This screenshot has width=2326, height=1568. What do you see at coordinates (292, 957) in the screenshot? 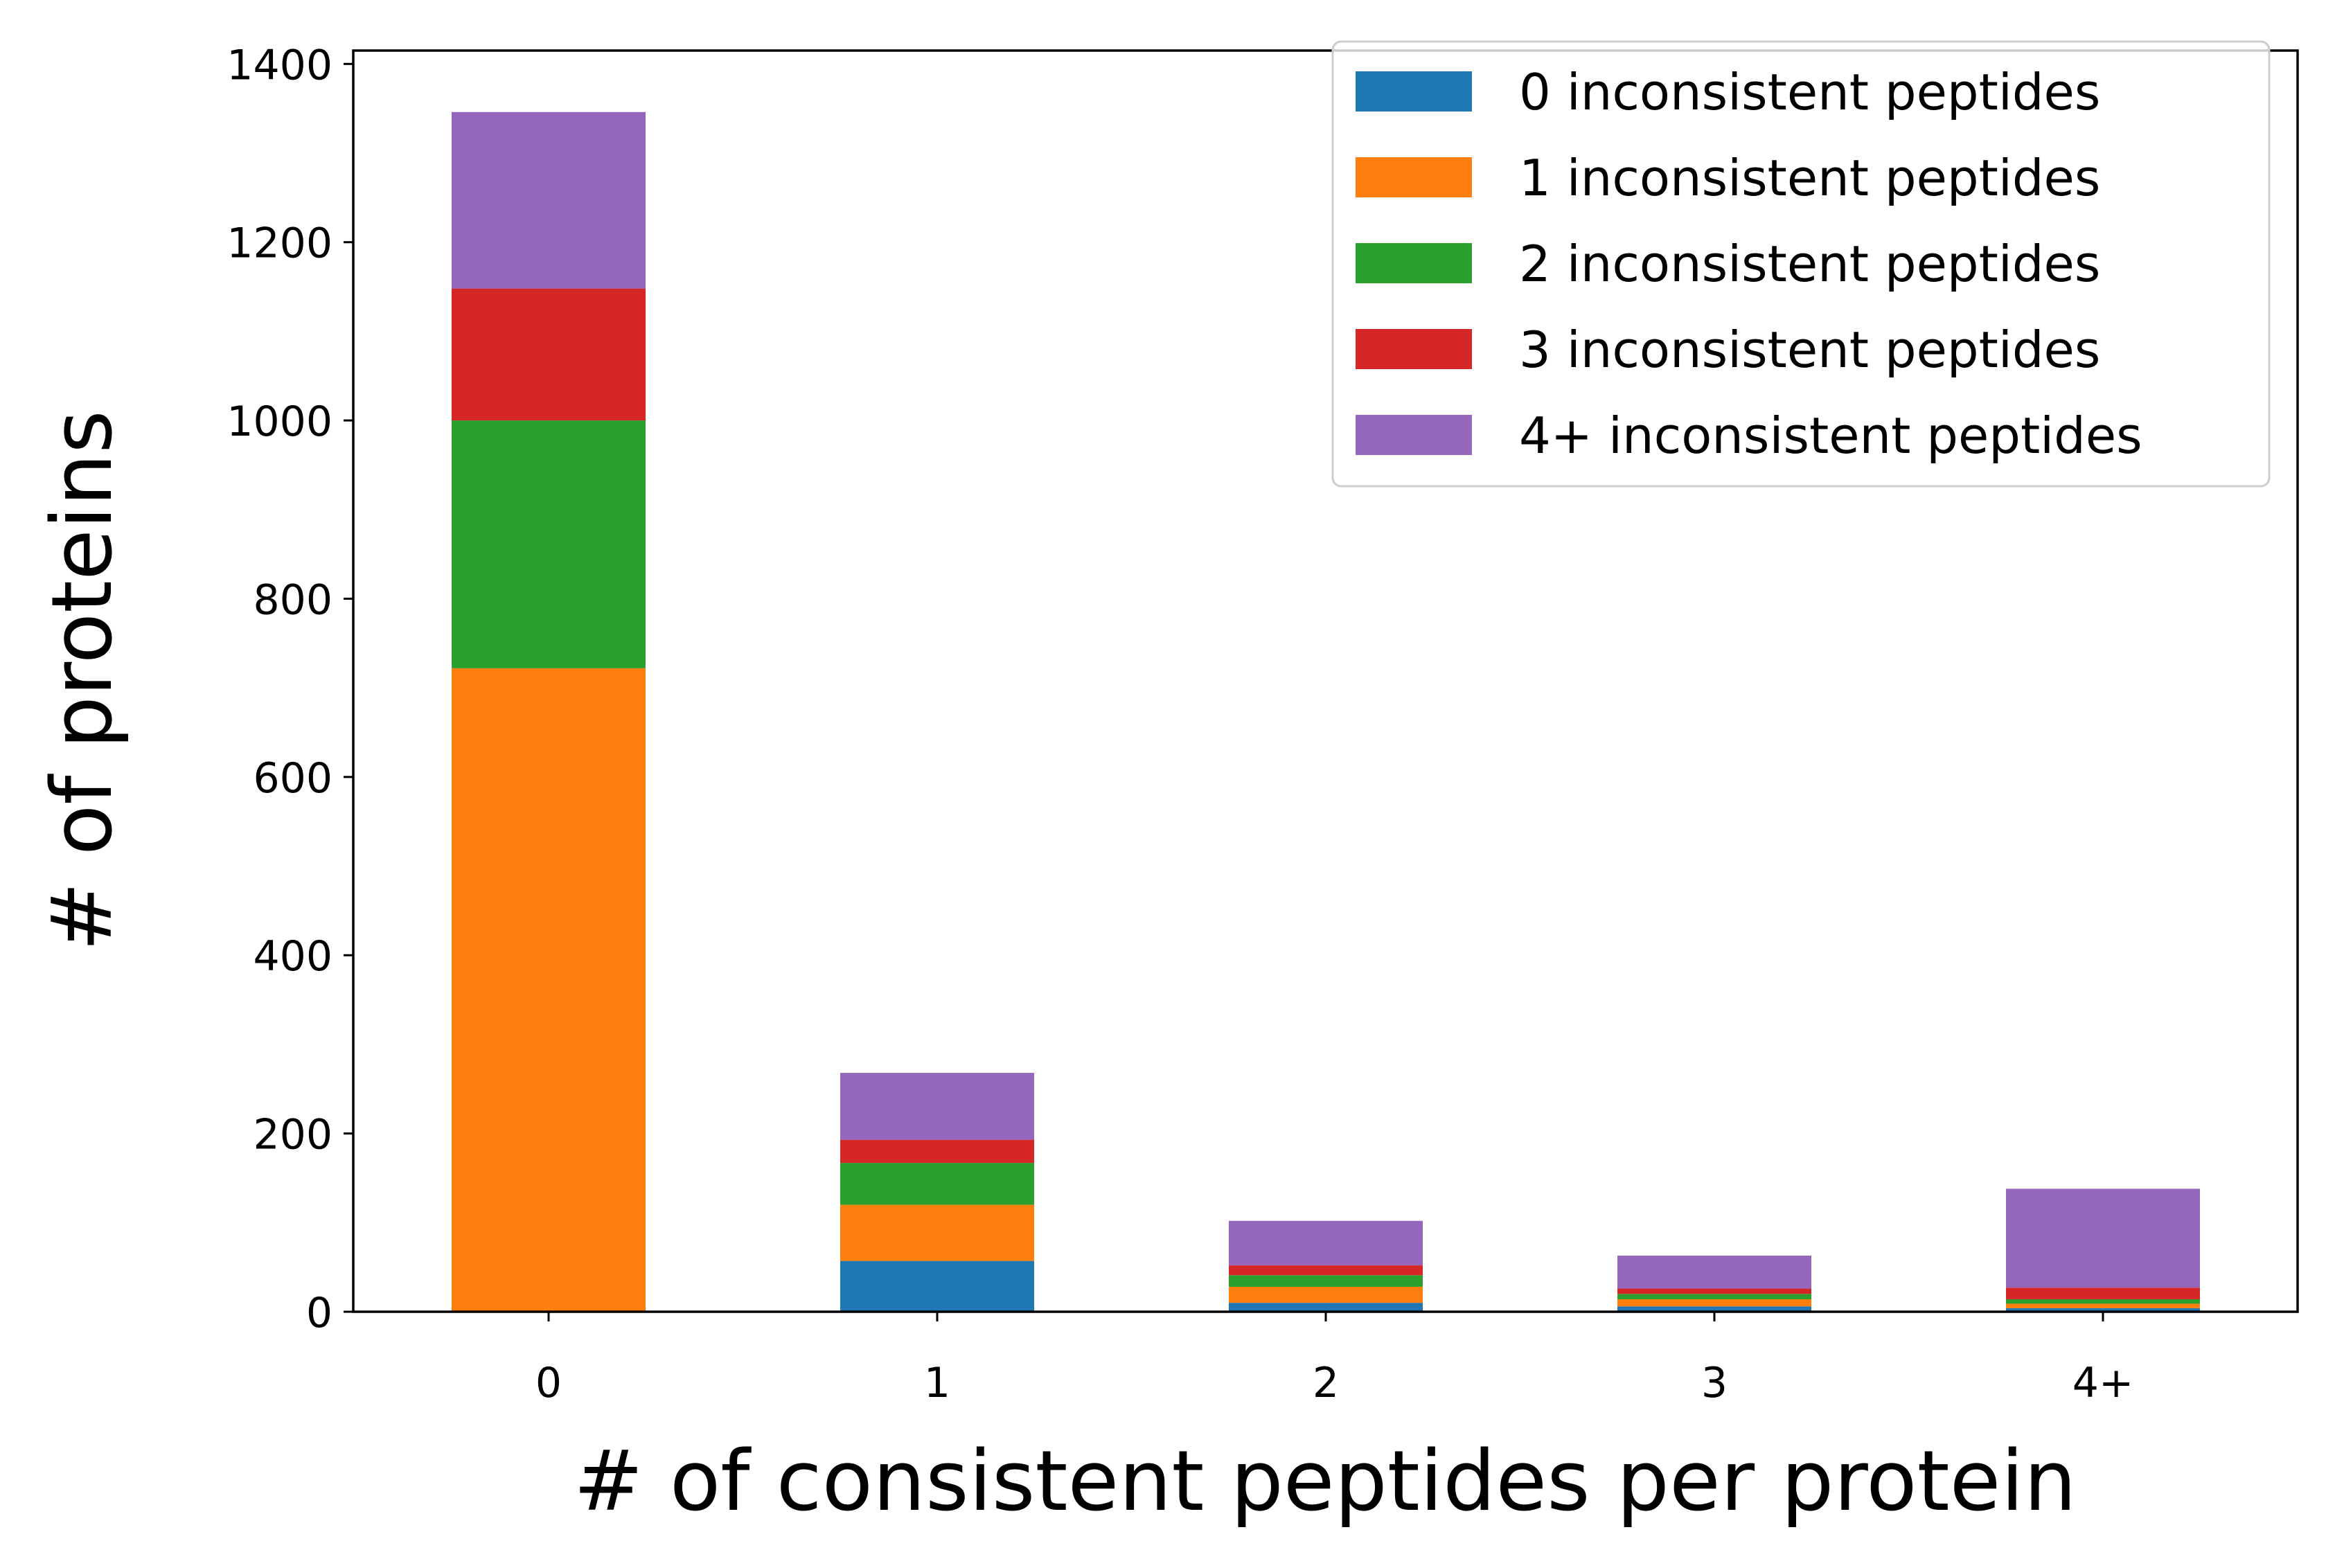
I see `y-tick-label: 400` at bounding box center [292, 957].